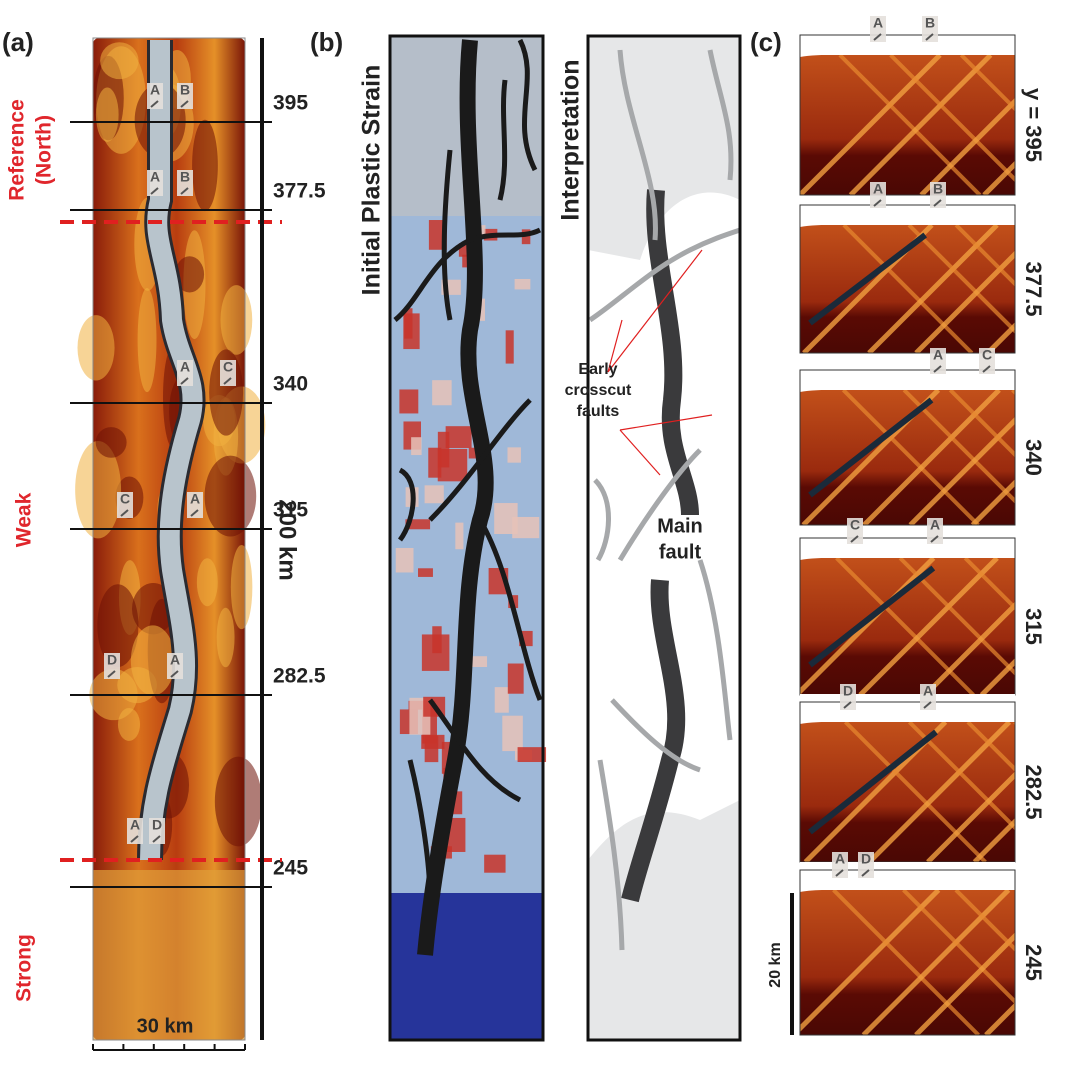  I want to click on label: 340, so click(1033, 457).